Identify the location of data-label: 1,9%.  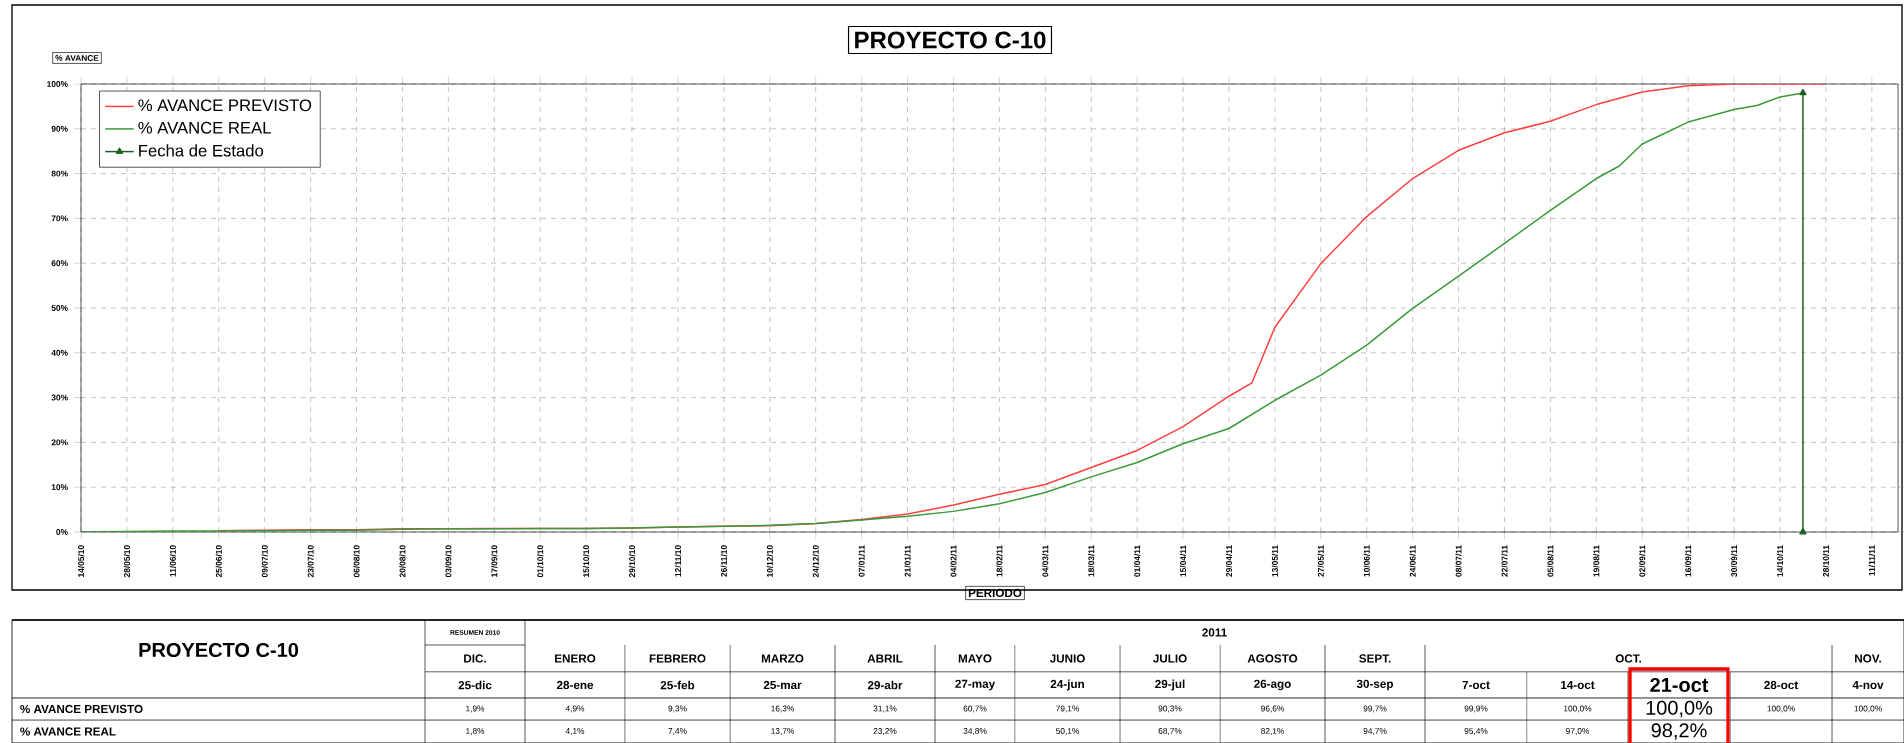
(475, 709).